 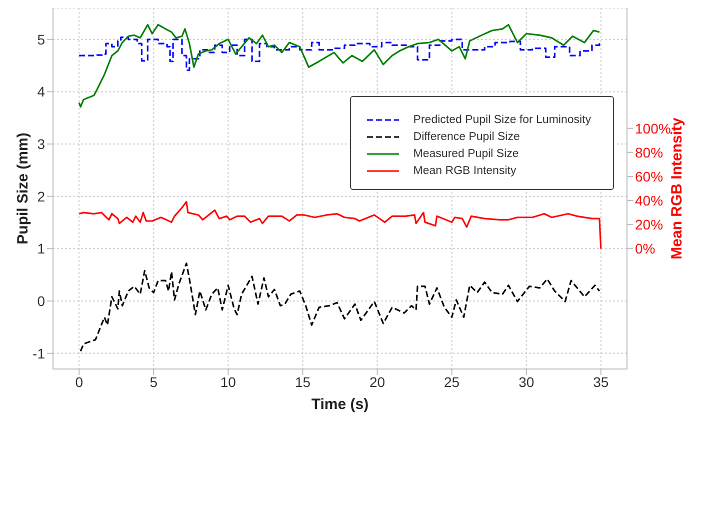 What do you see at coordinates (601, 382) in the screenshot?
I see `x-tick-label: 35` at bounding box center [601, 382].